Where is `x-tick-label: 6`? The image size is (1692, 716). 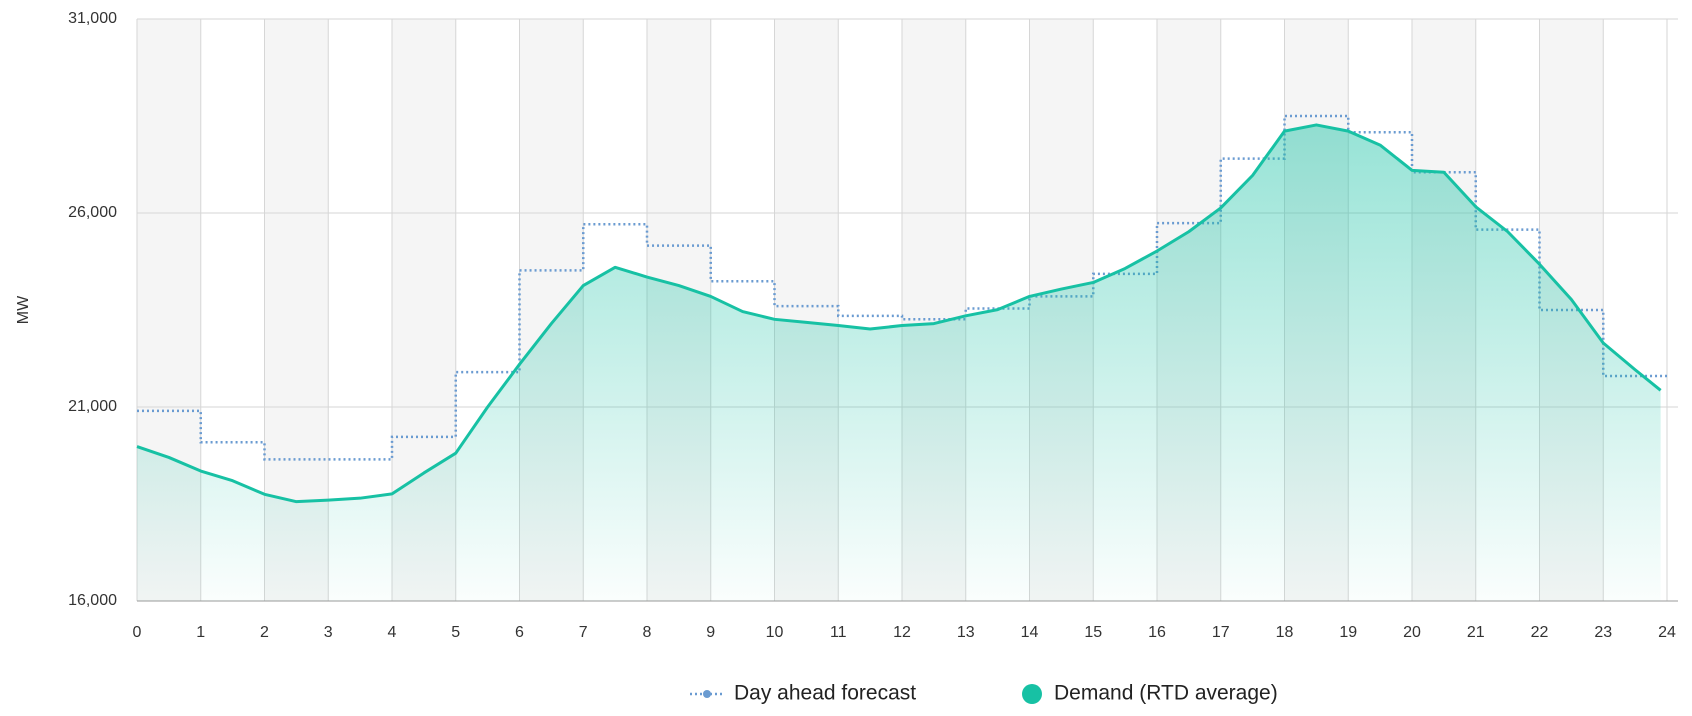 x-tick-label: 6 is located at coordinates (519, 632).